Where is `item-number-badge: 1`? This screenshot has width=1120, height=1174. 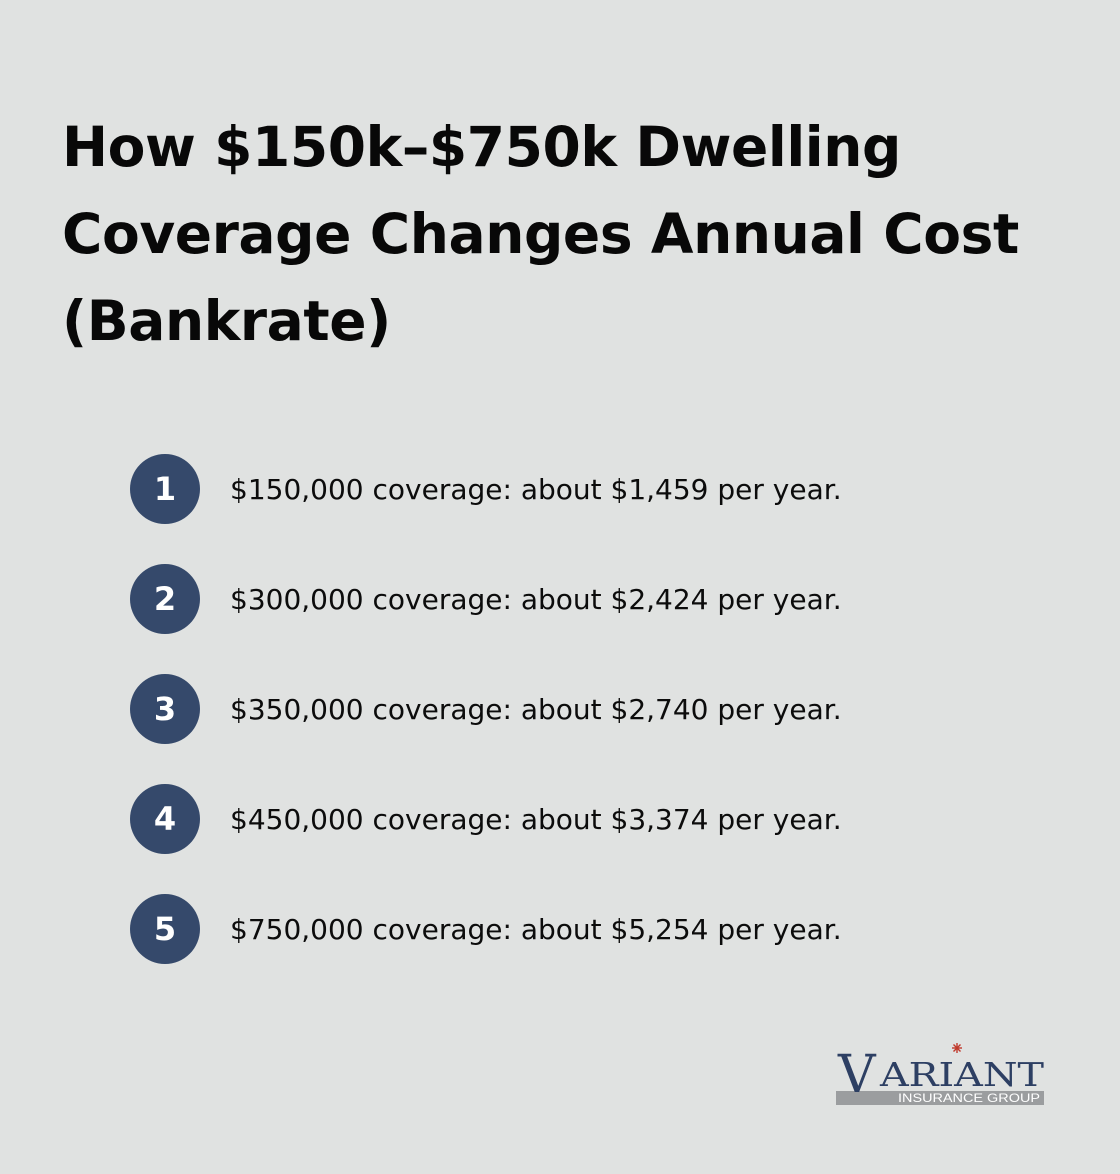
item-number-badge: 1 is located at coordinates (165, 489).